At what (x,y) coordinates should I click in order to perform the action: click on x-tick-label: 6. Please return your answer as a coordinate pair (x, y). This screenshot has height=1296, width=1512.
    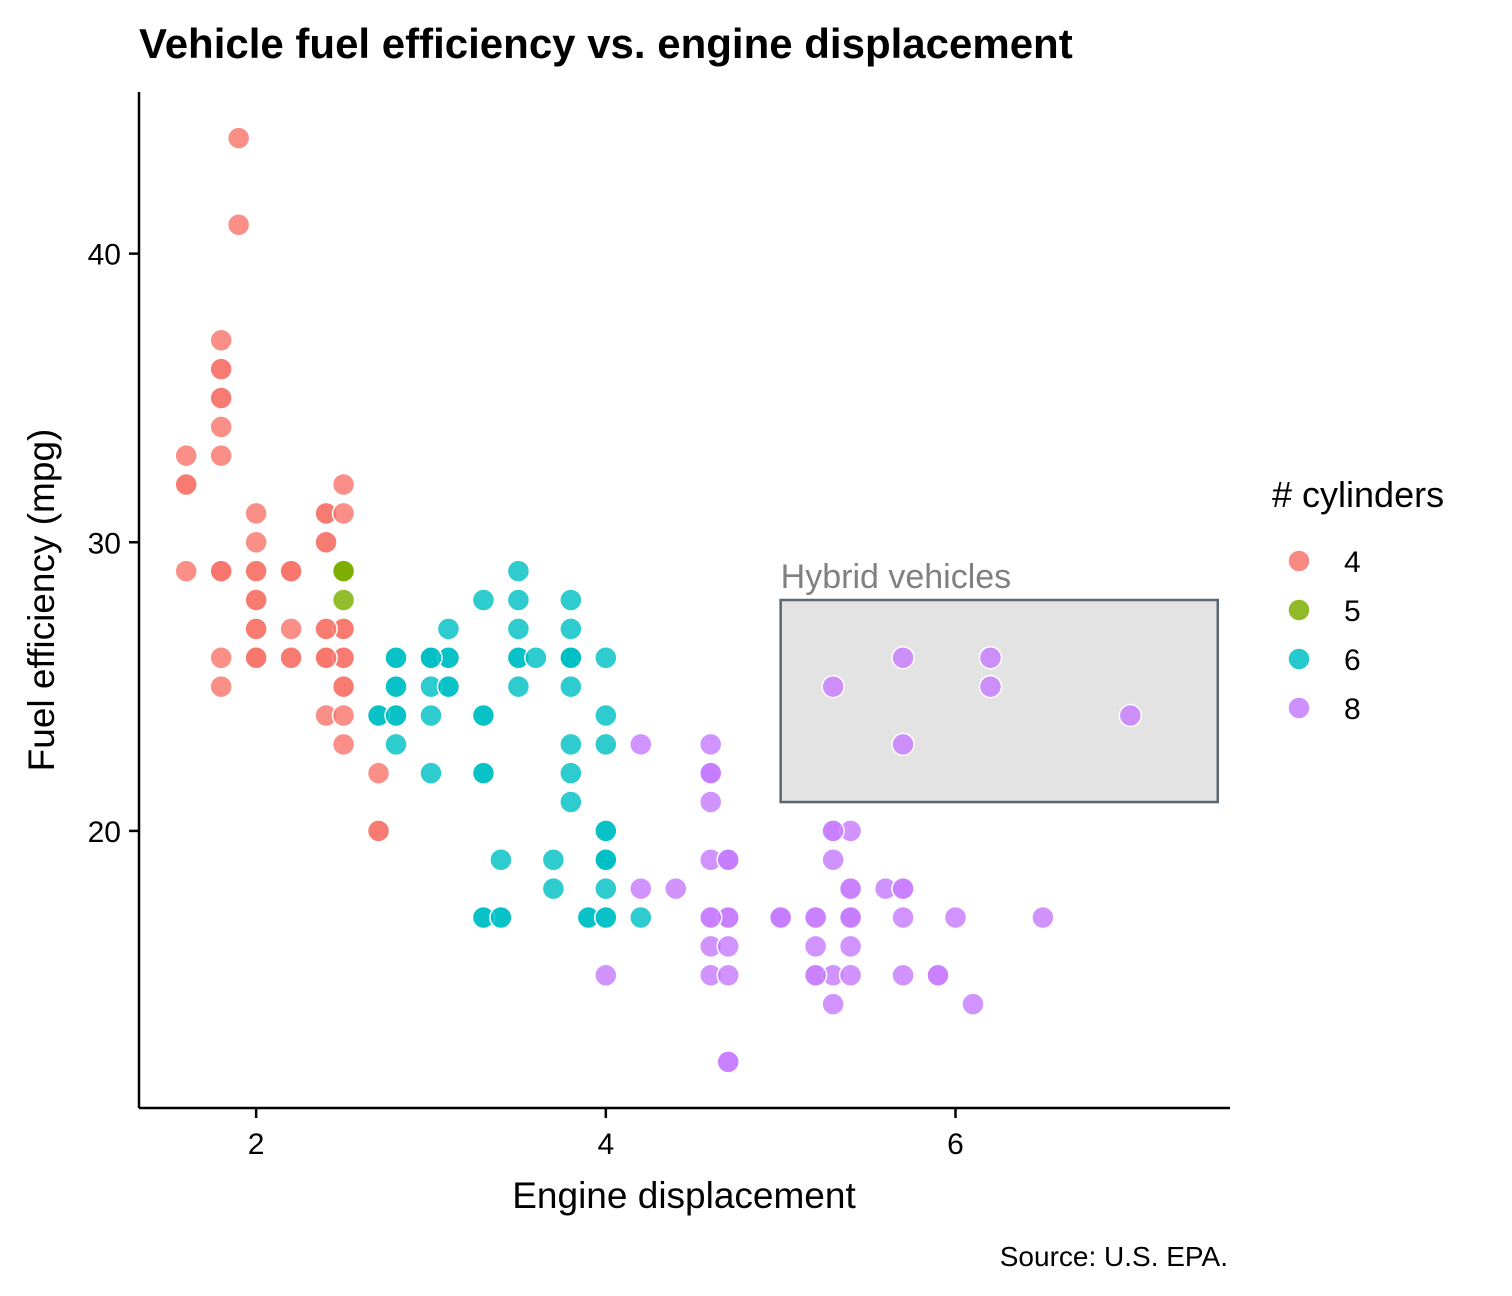
    Looking at the image, I should click on (955, 1144).